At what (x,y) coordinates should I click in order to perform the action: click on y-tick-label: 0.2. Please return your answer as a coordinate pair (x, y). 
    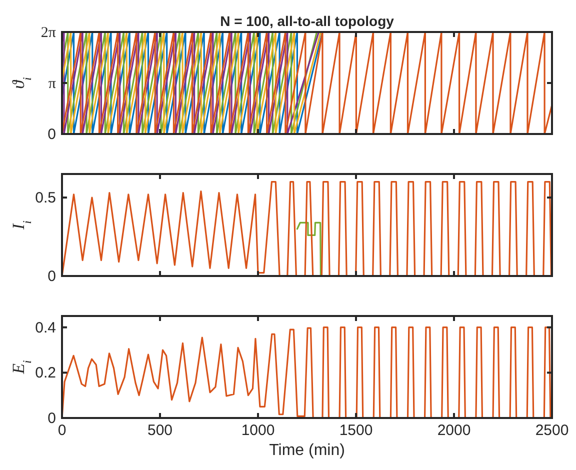
    Looking at the image, I should click on (45, 373).